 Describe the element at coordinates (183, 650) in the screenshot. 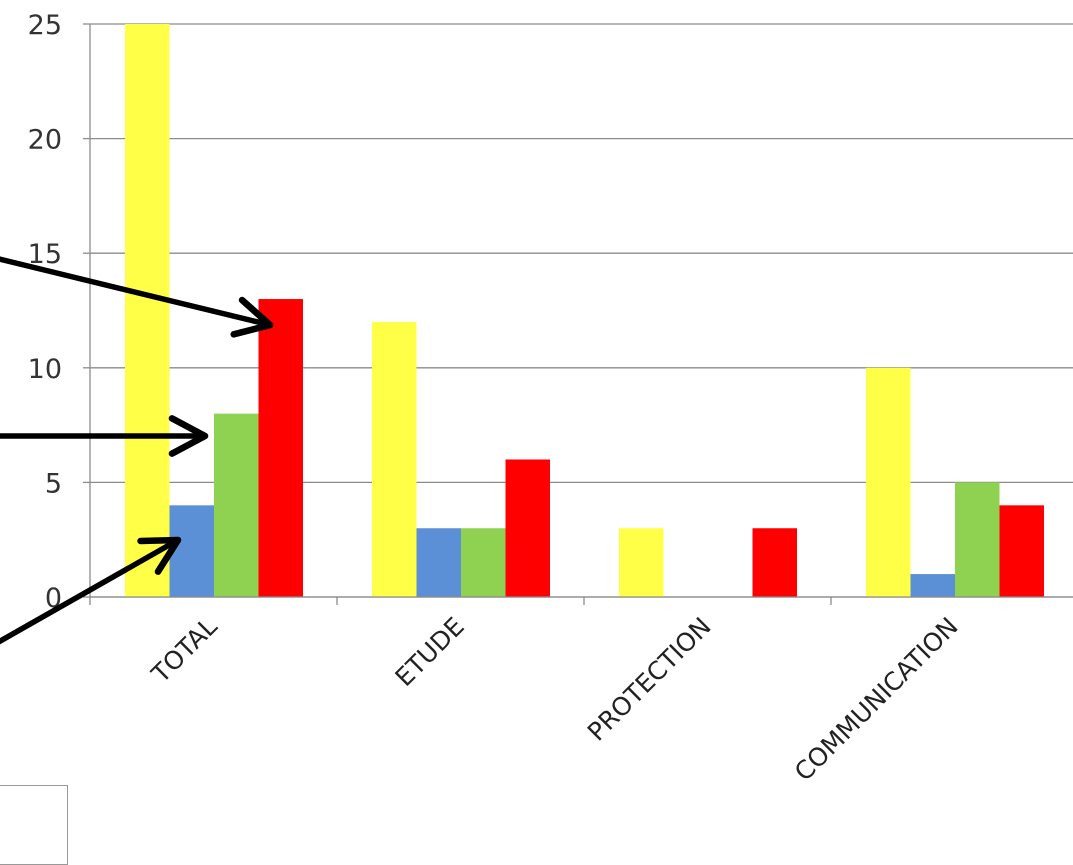

I see `category-label: TOTAL` at that location.